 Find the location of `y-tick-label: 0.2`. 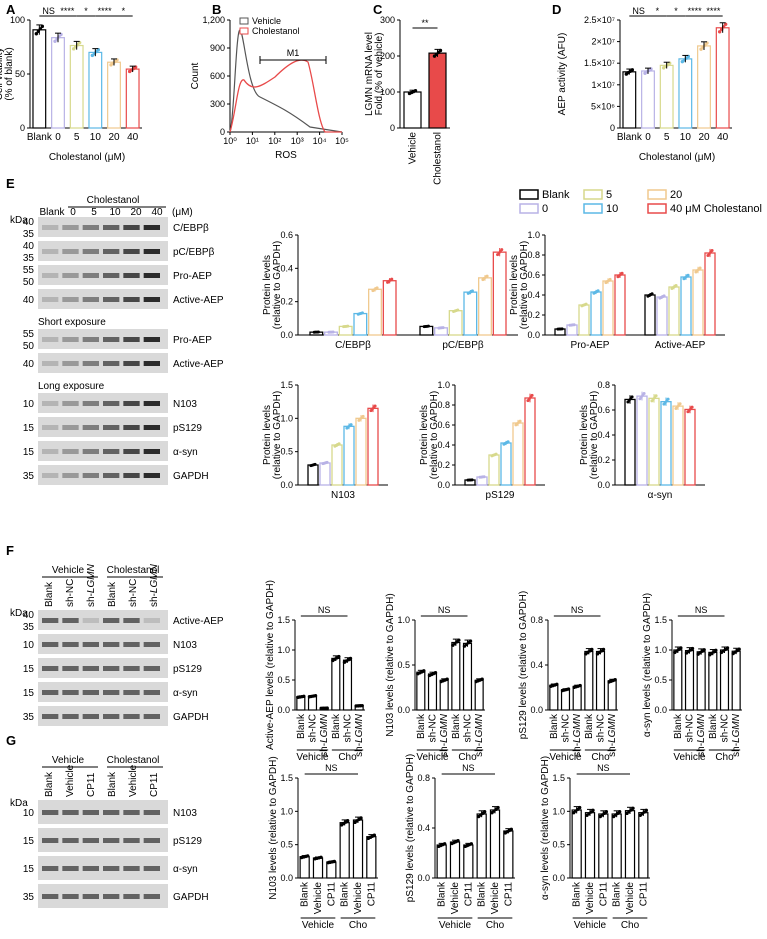

y-tick-label: 0.2 is located at coordinates (286, 302).